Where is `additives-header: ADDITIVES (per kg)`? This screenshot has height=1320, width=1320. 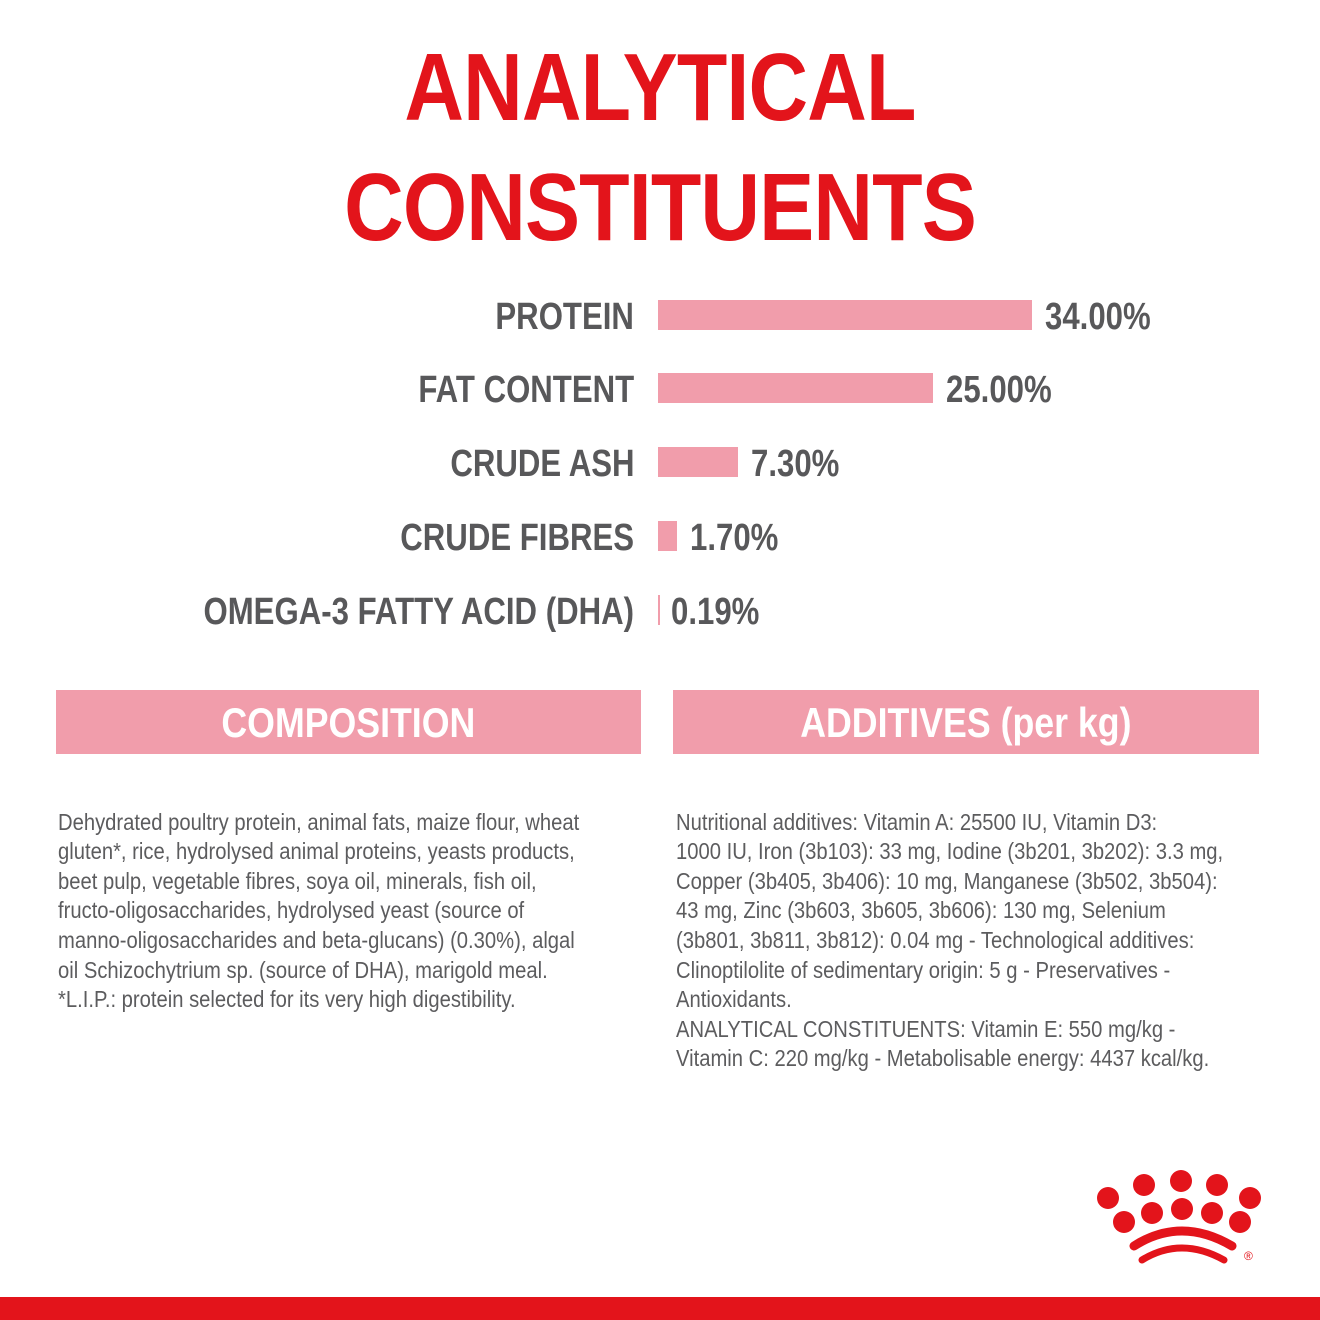
additives-header: ADDITIVES (per kg) is located at coordinates (966, 722).